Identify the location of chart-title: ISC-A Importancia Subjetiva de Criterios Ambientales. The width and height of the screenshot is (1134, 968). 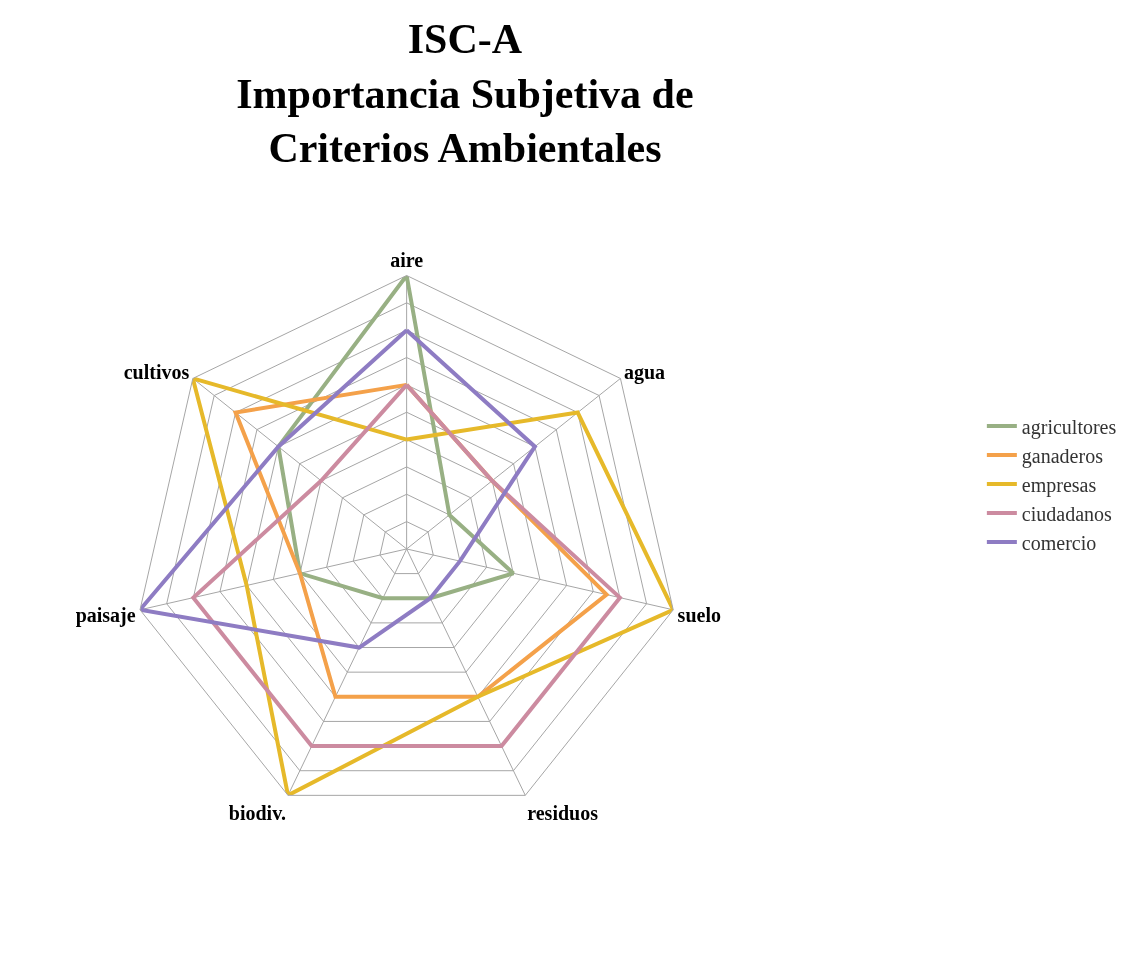
(465, 94).